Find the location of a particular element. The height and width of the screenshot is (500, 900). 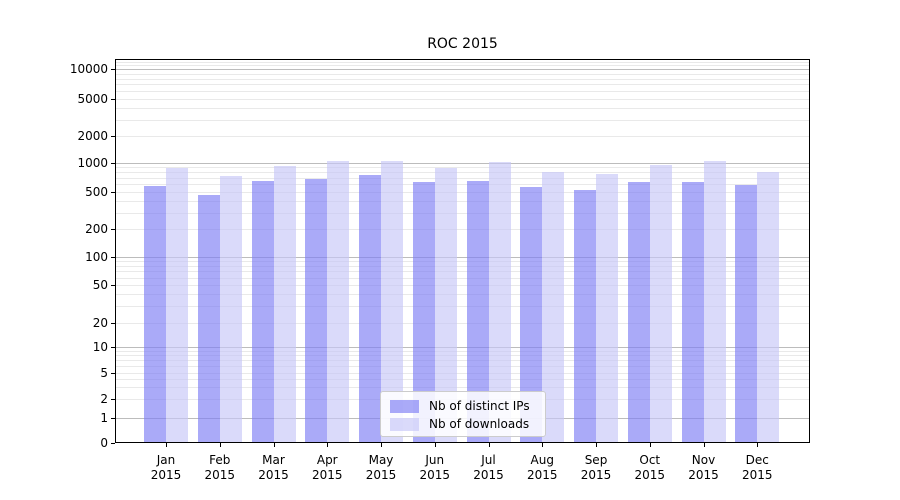

y-tick-label: 50 is located at coordinates (100, 284).